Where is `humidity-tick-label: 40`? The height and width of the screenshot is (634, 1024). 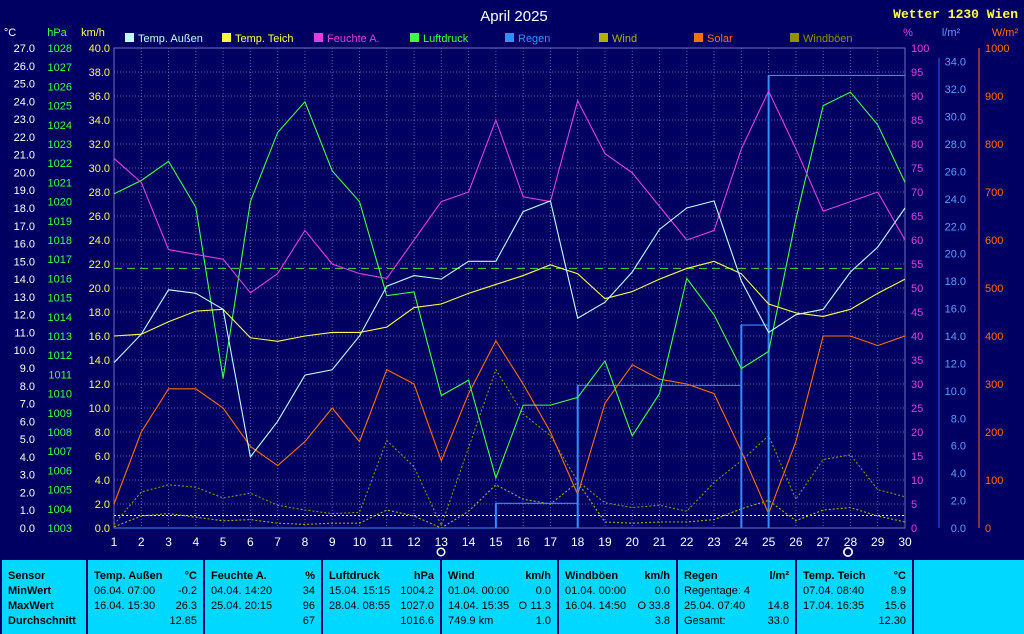 humidity-tick-label: 40 is located at coordinates (917, 337).